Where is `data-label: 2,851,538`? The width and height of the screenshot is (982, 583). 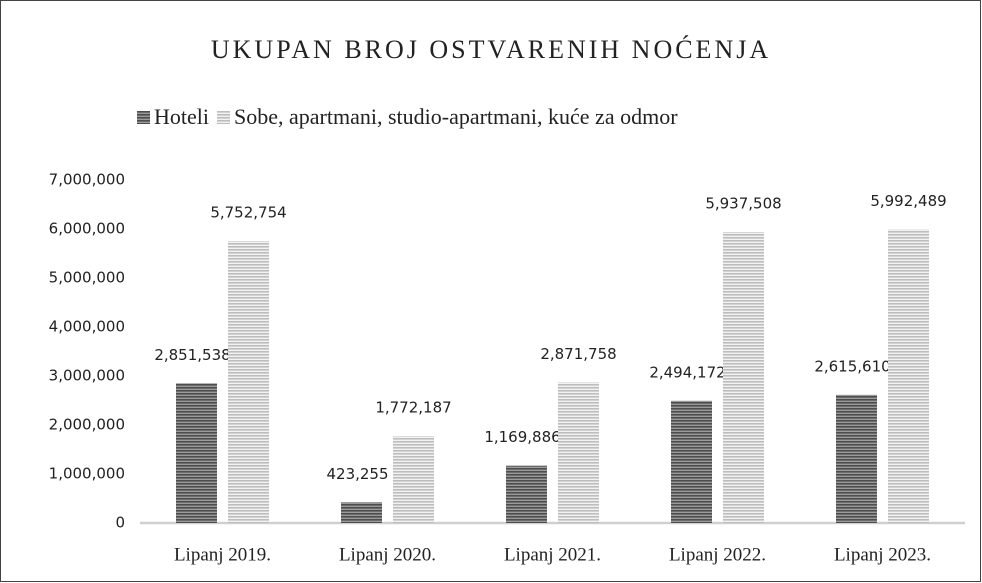 data-label: 2,851,538 is located at coordinates (192, 355).